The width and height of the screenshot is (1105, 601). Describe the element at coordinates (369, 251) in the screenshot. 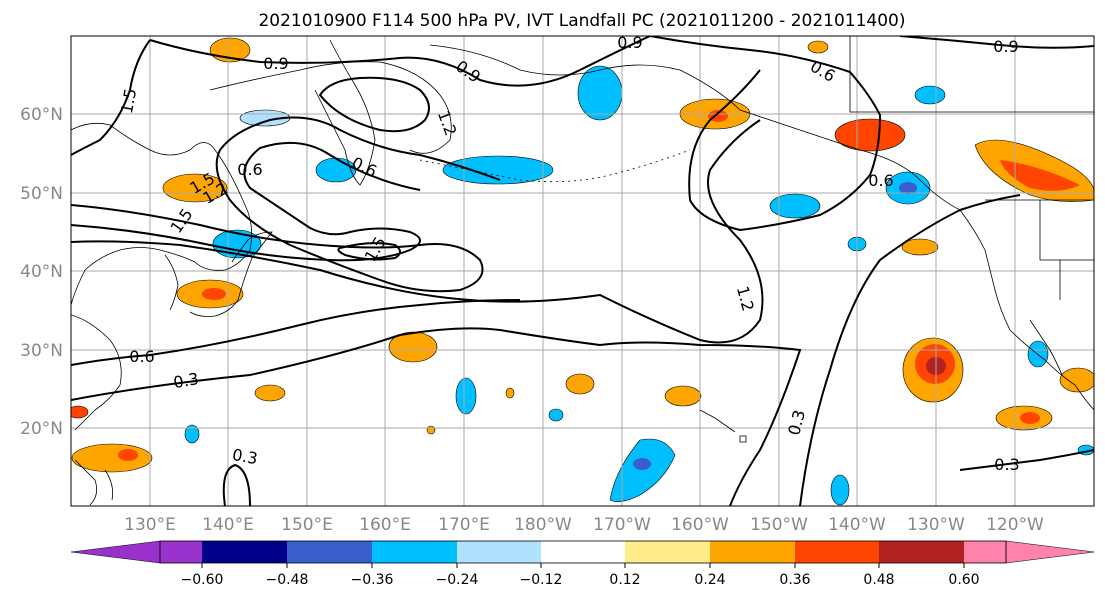

I see `contour-1.5-core` at that location.